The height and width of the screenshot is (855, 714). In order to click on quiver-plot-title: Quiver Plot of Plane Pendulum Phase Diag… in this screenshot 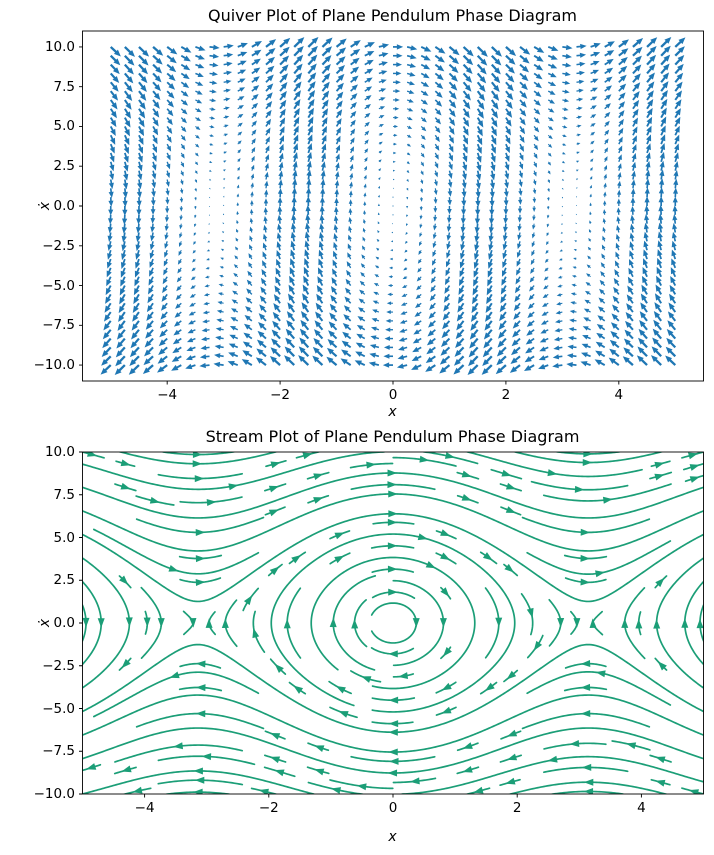, I will do `click(392, 15)`.